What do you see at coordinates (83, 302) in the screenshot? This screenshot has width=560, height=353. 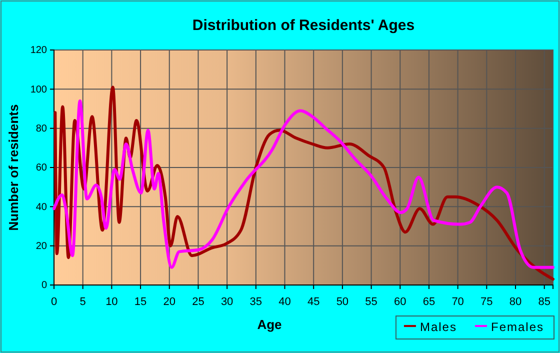 I see `x-tick-label: 5` at bounding box center [83, 302].